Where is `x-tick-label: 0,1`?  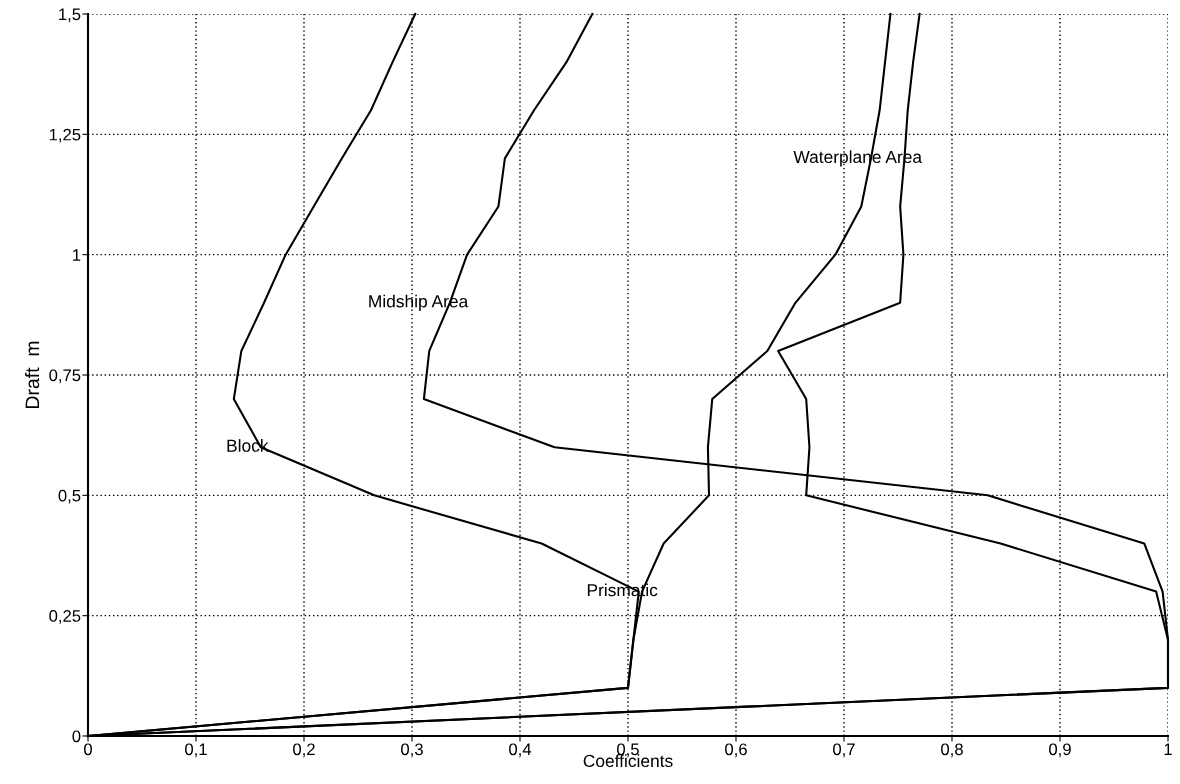 x-tick-label: 0,1 is located at coordinates (196, 750).